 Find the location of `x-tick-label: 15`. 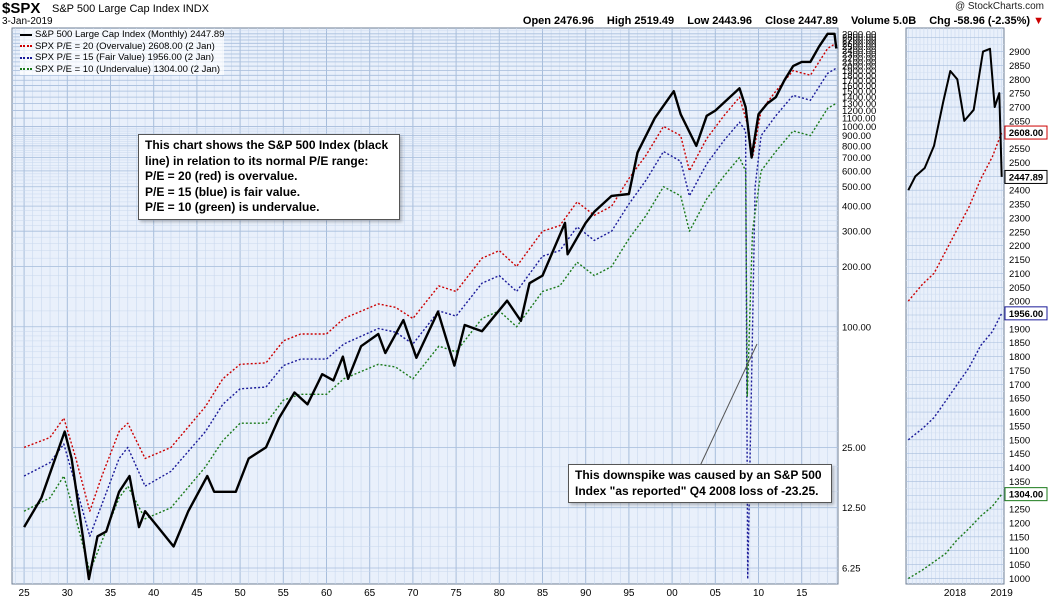

x-tick-label: 15 is located at coordinates (802, 593).